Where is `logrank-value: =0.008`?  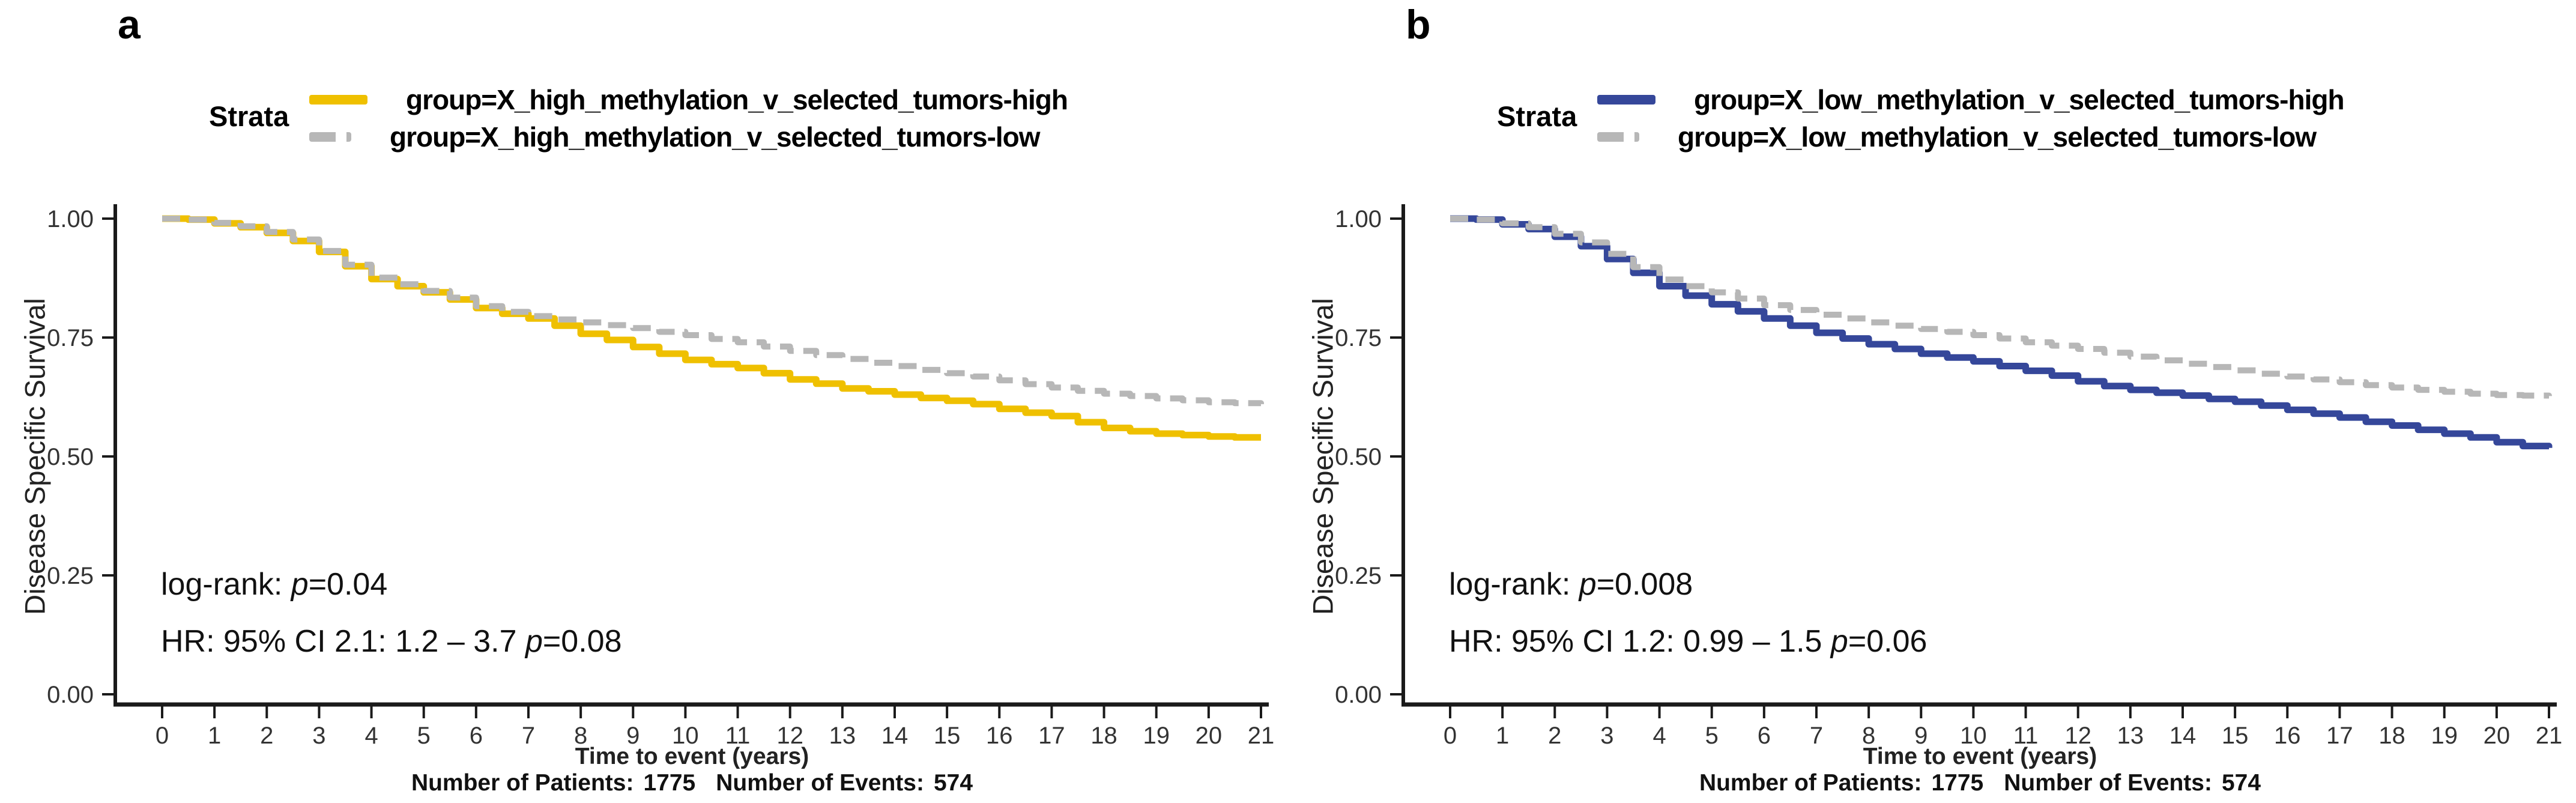
logrank-value: =0.008 is located at coordinates (1645, 584).